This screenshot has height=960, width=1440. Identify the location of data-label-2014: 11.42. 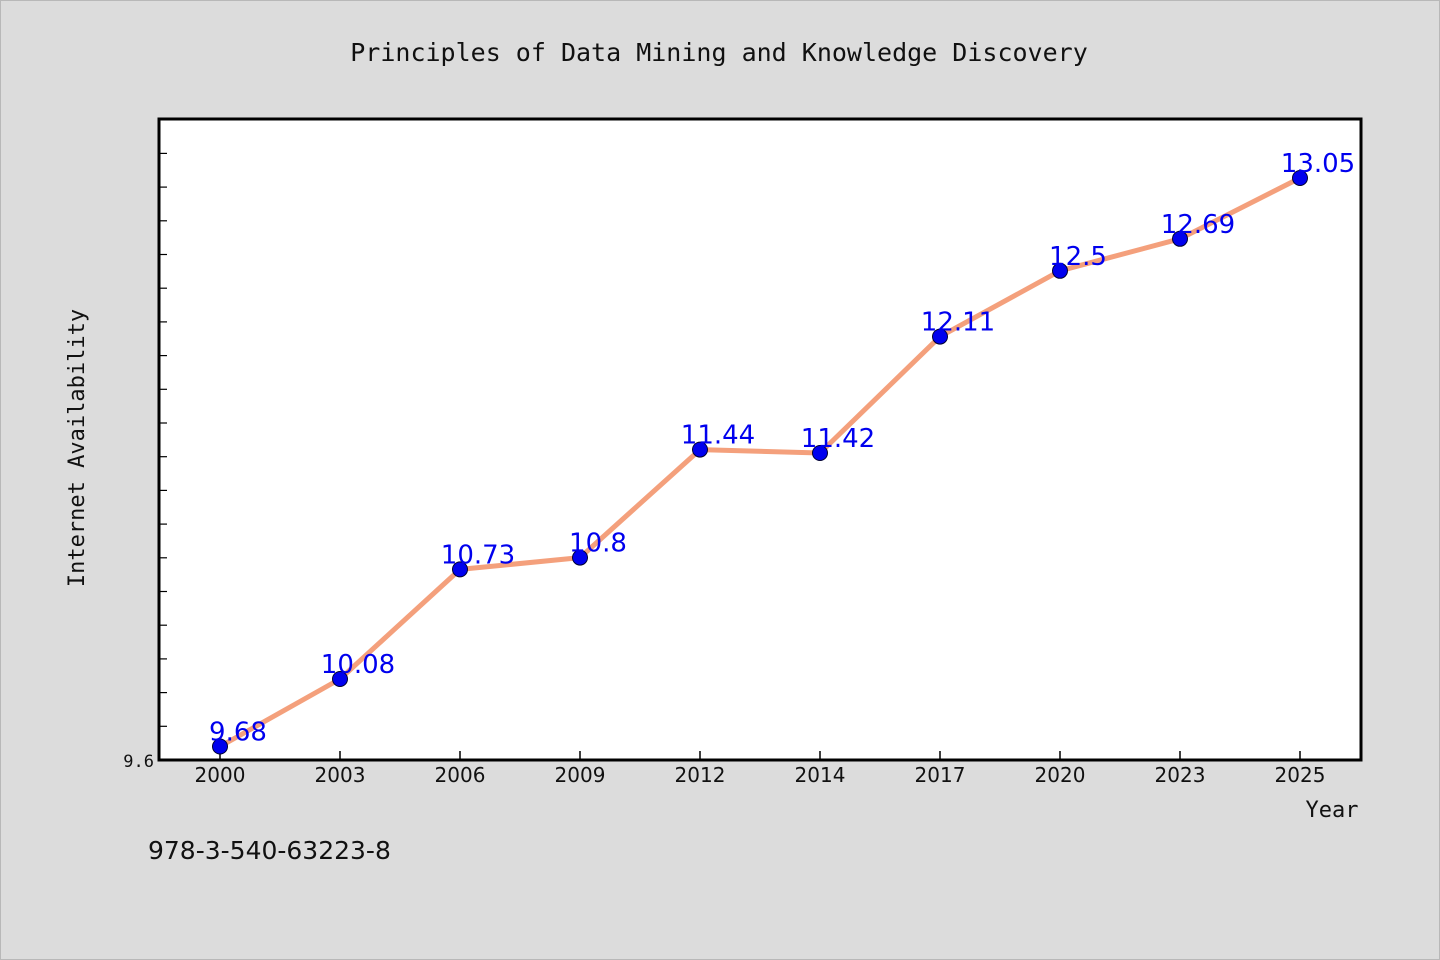
(838, 439).